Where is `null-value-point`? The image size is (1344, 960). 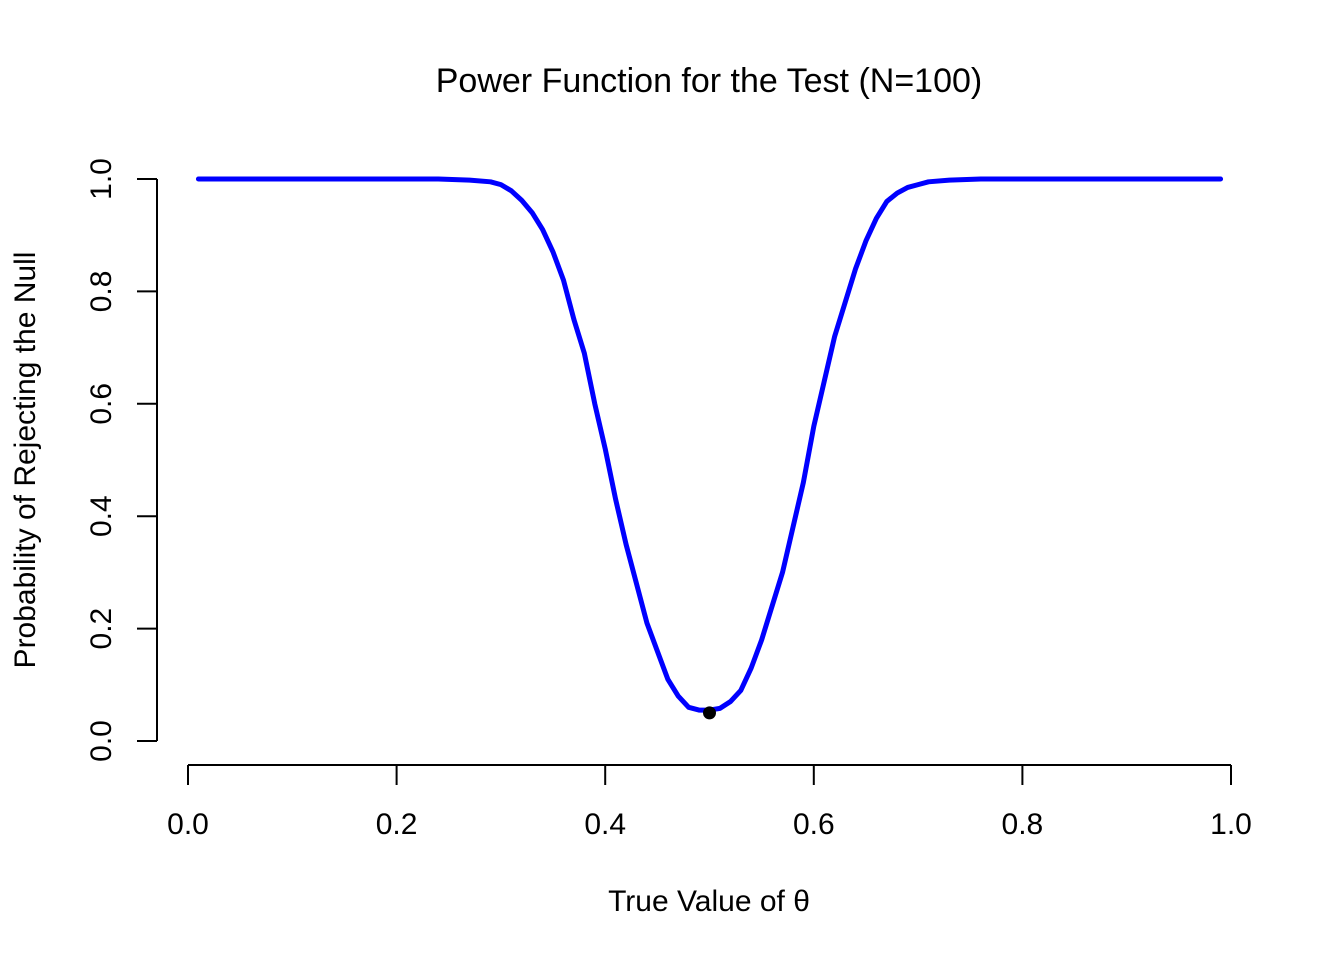 null-value-point is located at coordinates (709, 713).